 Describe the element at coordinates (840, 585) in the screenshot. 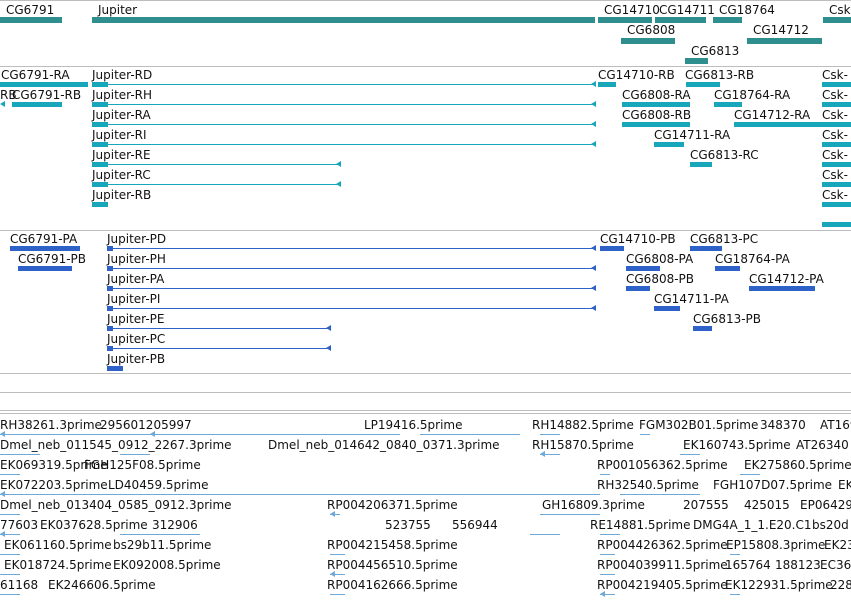

I see `est-label: 228` at that location.